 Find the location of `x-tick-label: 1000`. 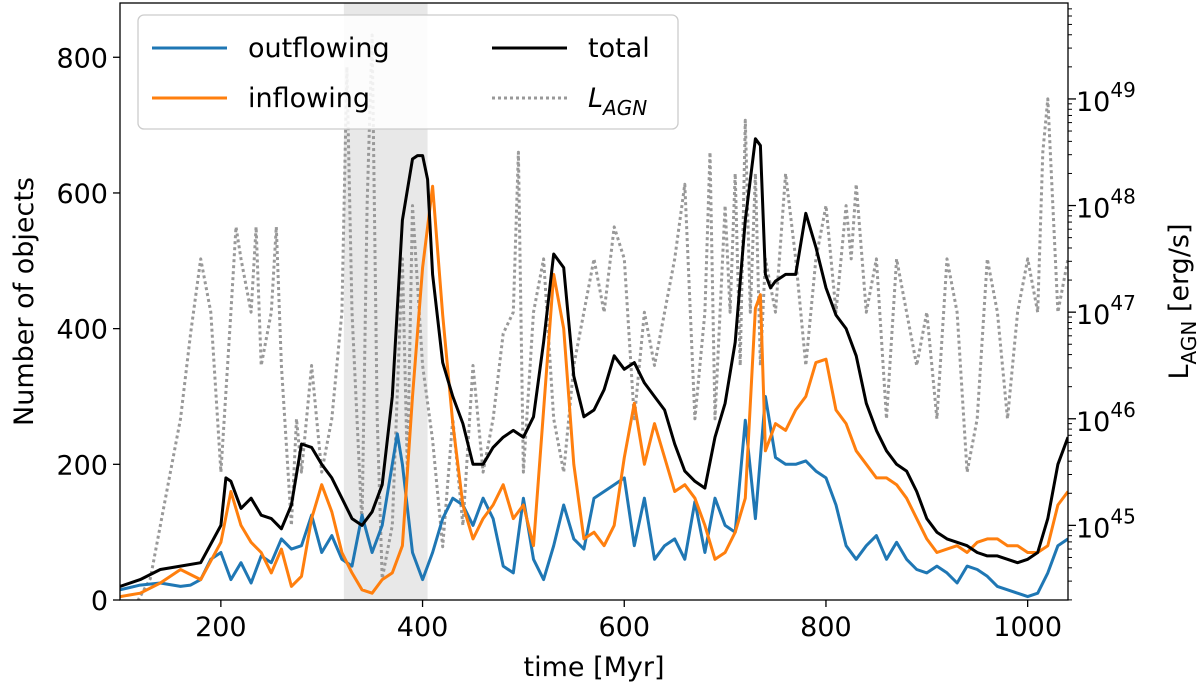

x-tick-label: 1000 is located at coordinates (1027, 627).